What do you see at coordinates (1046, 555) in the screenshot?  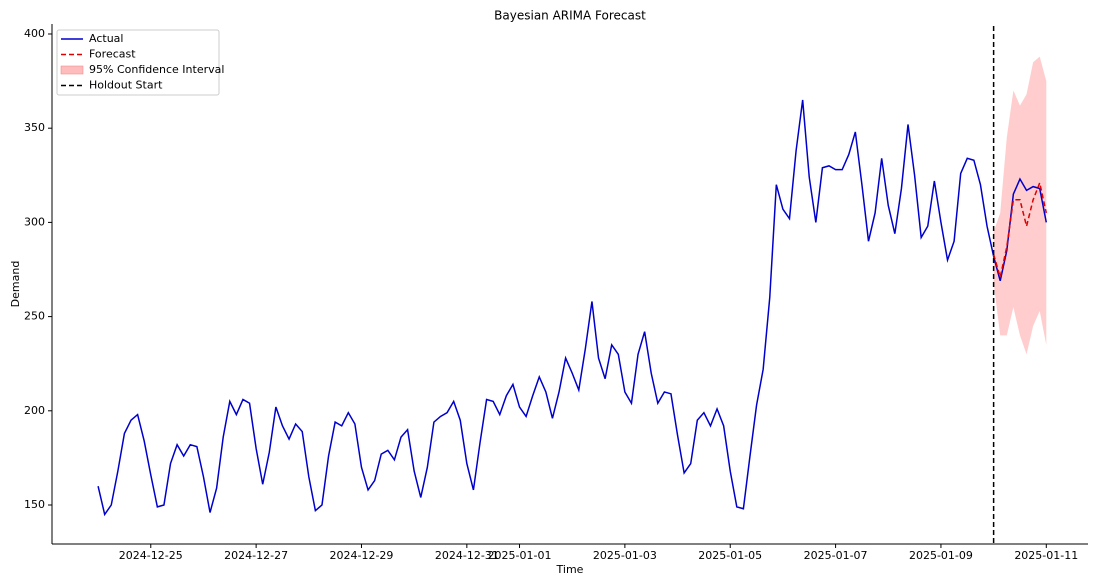 I see `x-tick-label: 2025-01-11` at bounding box center [1046, 555].